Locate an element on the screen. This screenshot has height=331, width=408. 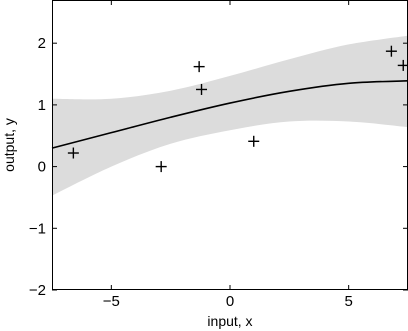
x-tick-label: 0 is located at coordinates (230, 301).